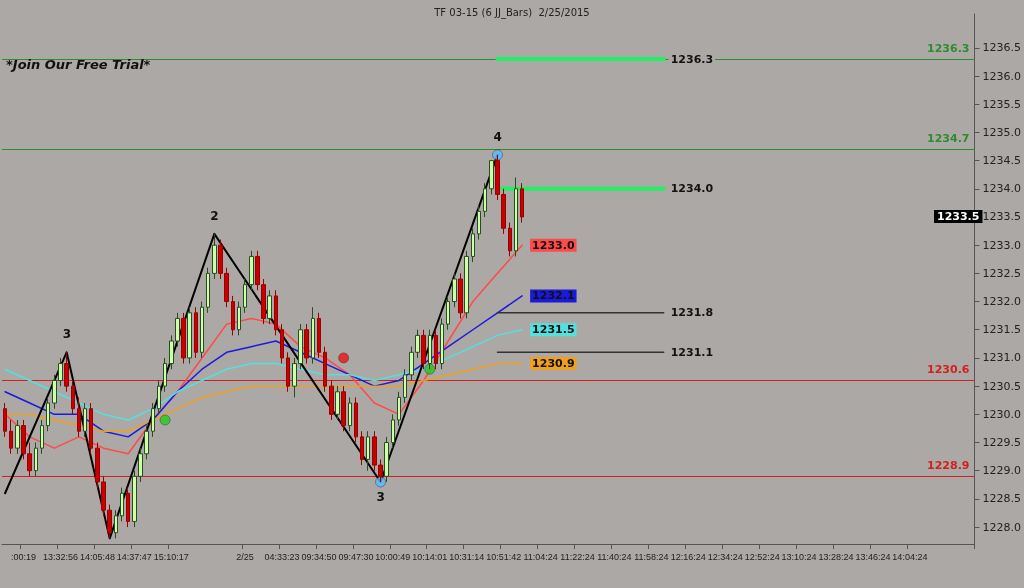 Image resolution: width=1024 pixels, height=588 pixels. What do you see at coordinates (97, 556) in the screenshot?
I see `x-tick-label: 14:05:48` at bounding box center [97, 556].